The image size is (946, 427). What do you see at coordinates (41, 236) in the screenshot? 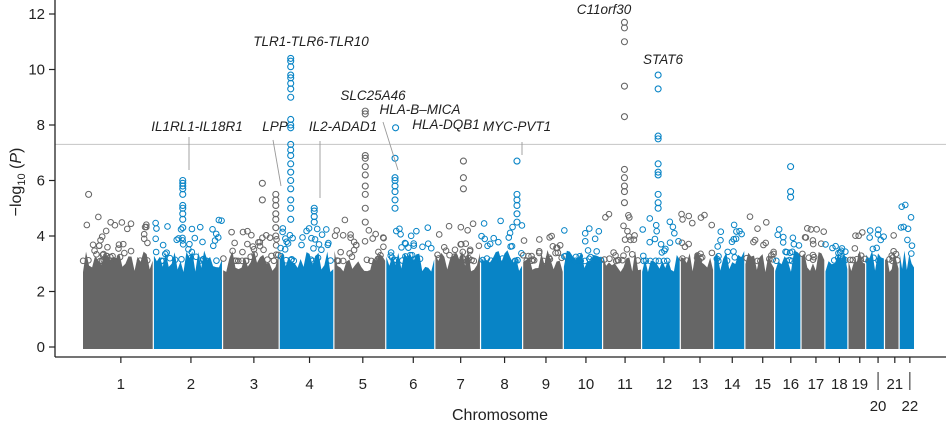
I see `y-tick-label: 4` at bounding box center [41, 236].